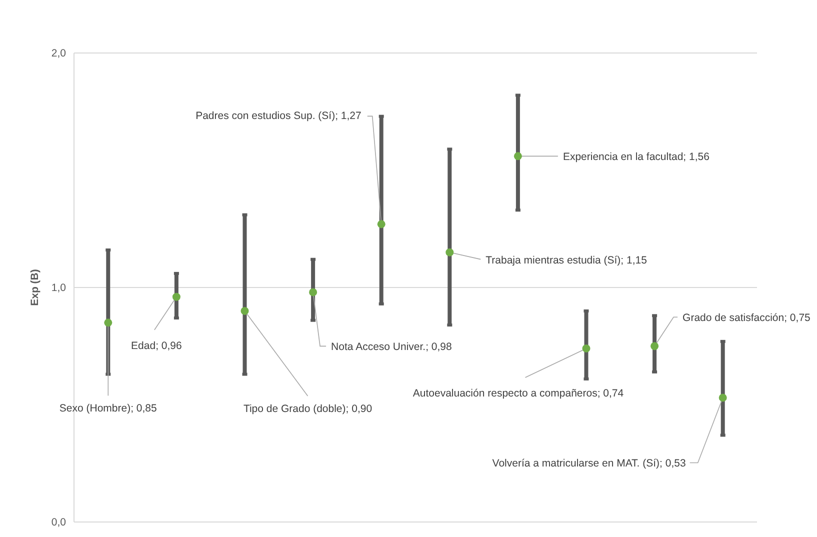  What do you see at coordinates (391, 347) in the screenshot?
I see `data-label: Nota Acceso Univer.; 0,98` at bounding box center [391, 347].